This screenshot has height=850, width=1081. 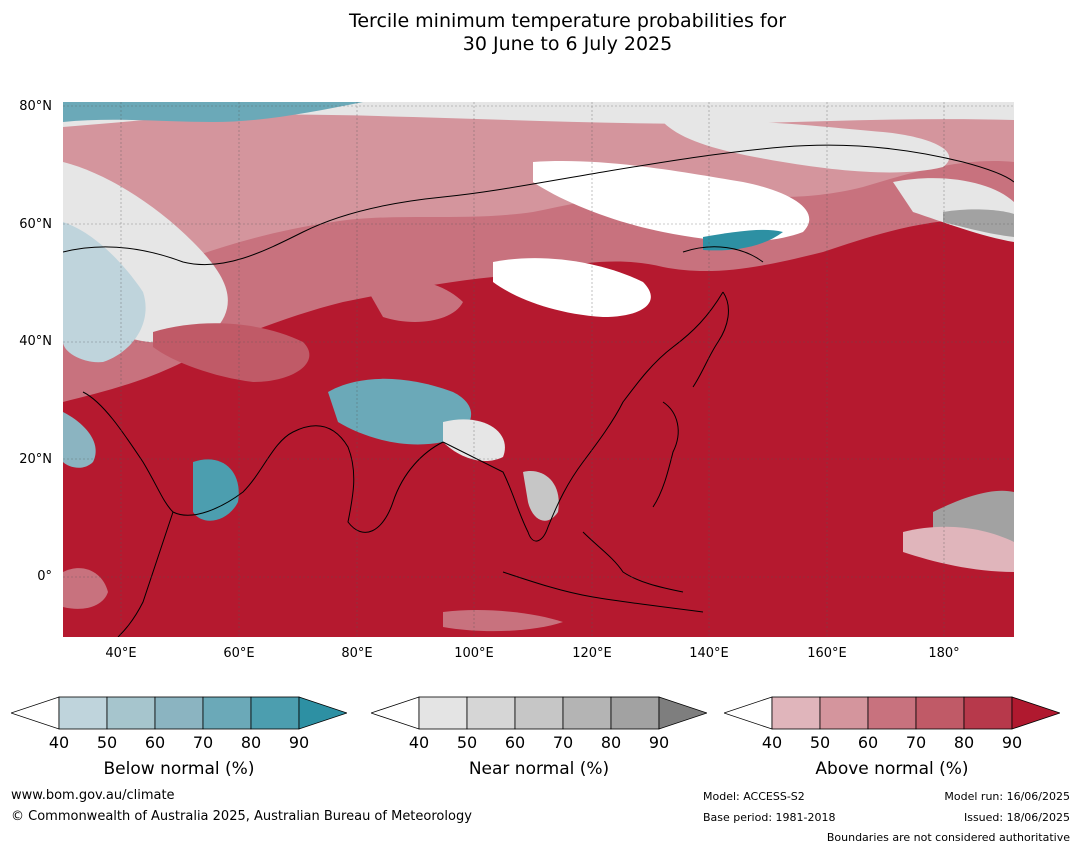 What do you see at coordinates (1007, 796) in the screenshot?
I see `footer-model-run: Model run: 16/06/2025` at bounding box center [1007, 796].